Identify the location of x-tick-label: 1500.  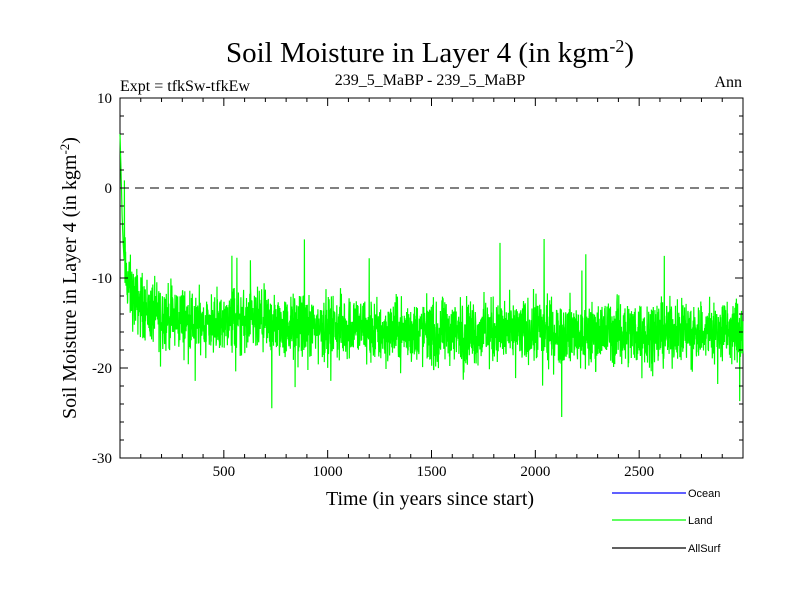
(432, 472).